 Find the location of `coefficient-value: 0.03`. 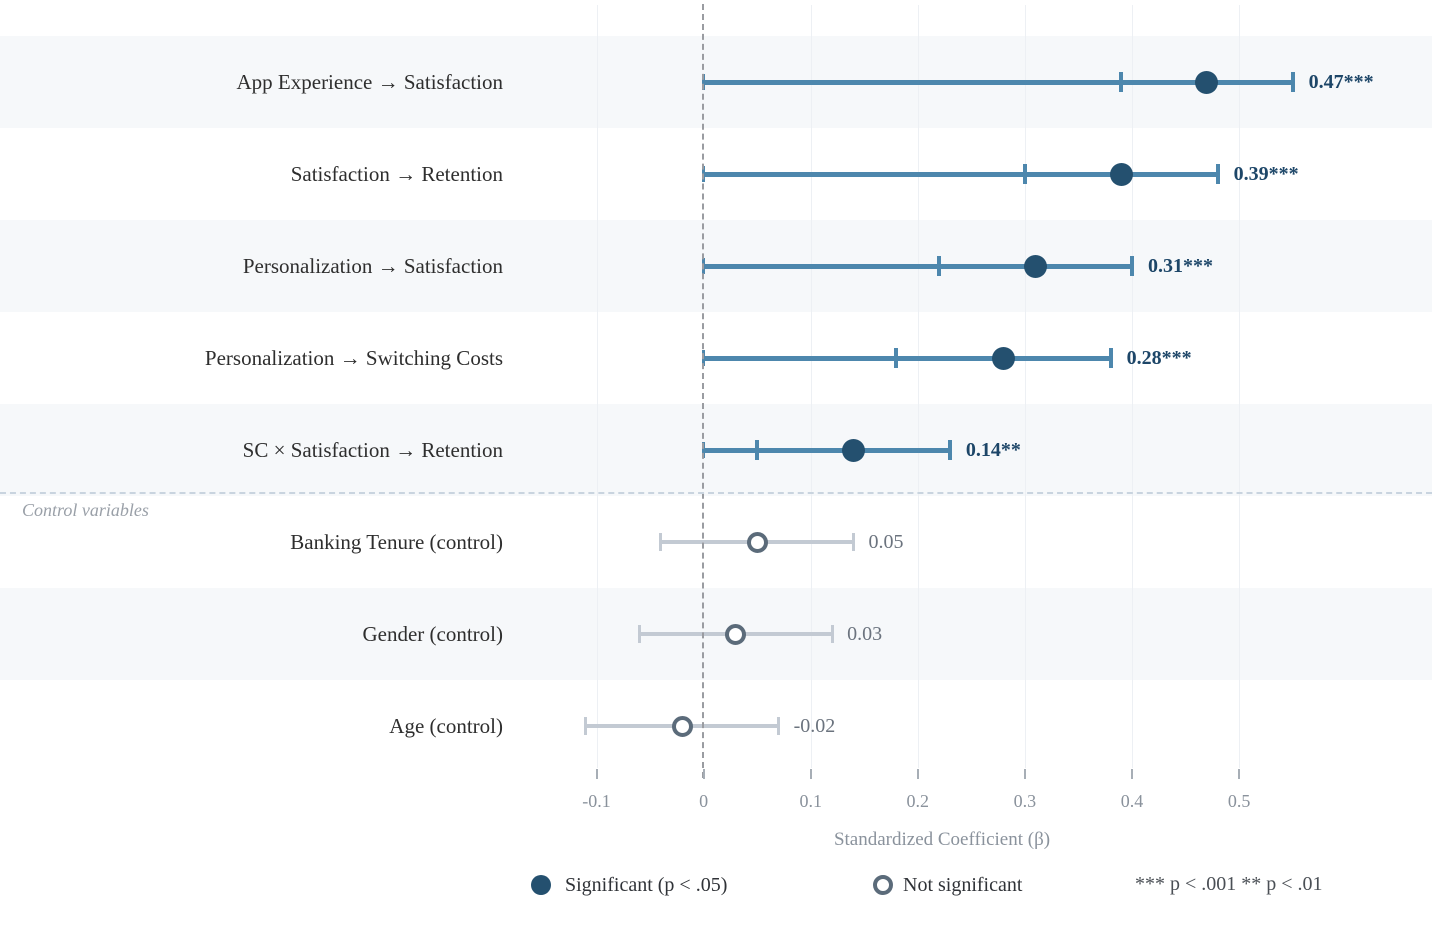

coefficient-value: 0.03 is located at coordinates (865, 634).